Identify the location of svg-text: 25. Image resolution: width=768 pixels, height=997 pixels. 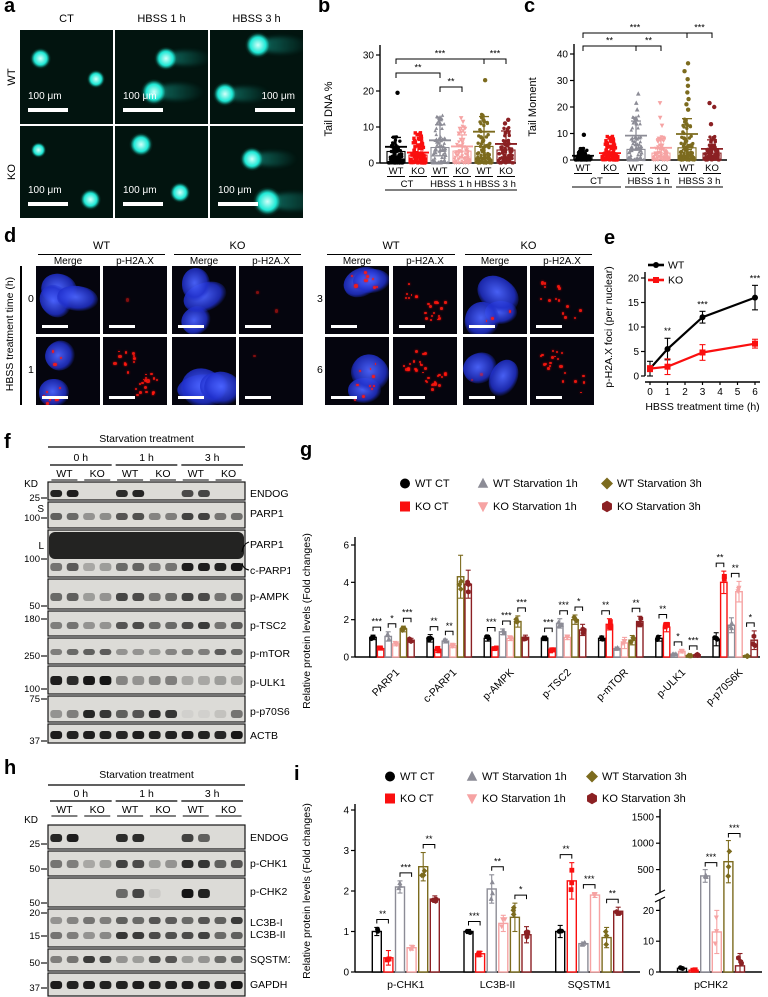
(34, 844).